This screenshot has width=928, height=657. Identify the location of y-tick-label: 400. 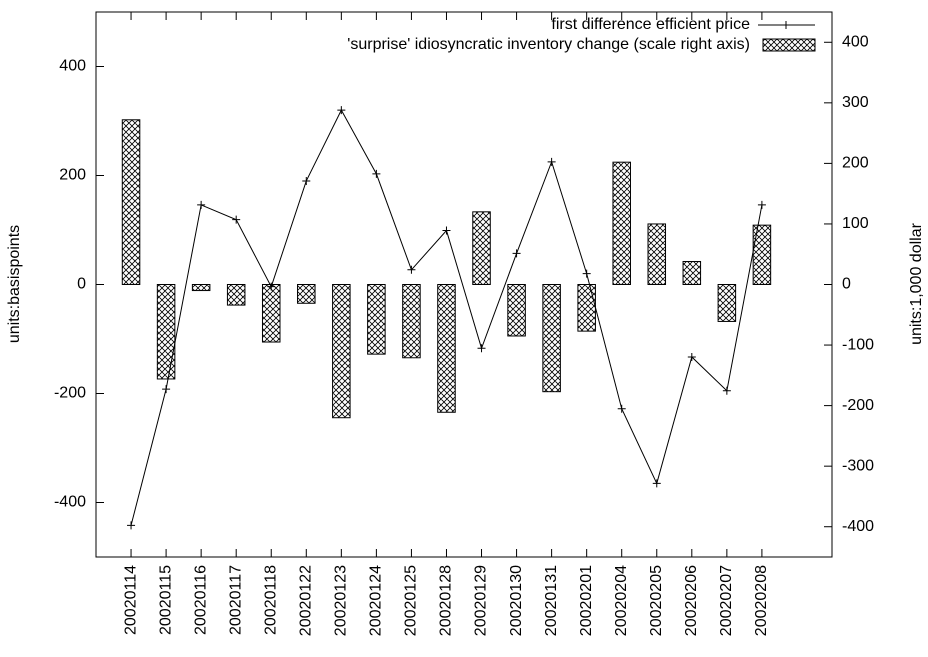
(72, 66).